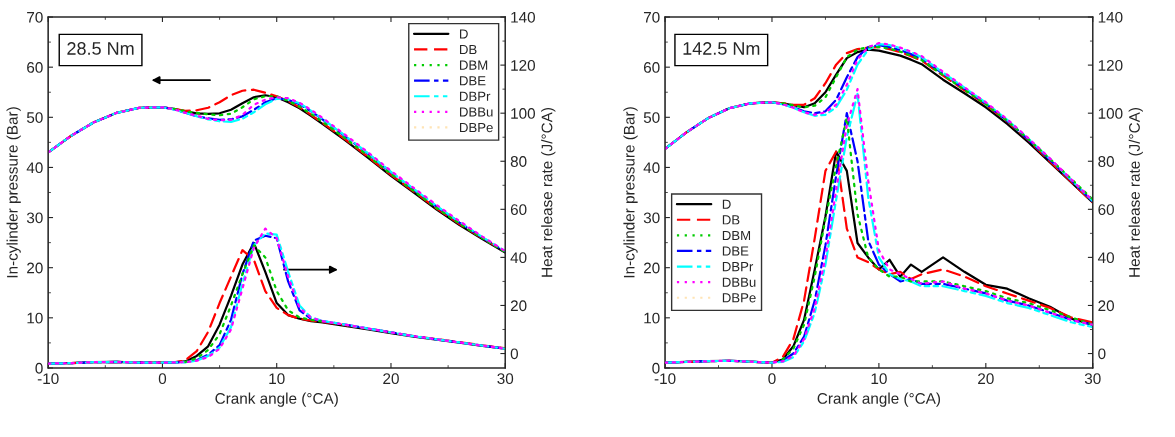  I want to click on annotation: 142.5 Nm, so click(721, 48).